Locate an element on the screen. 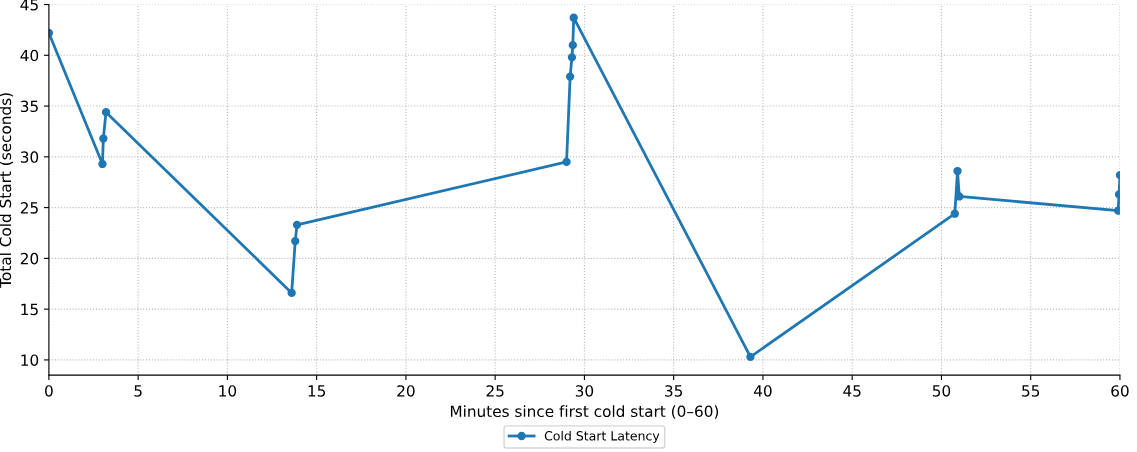 The height and width of the screenshot is (452, 1137). x-tick-label: 40 is located at coordinates (762, 391).